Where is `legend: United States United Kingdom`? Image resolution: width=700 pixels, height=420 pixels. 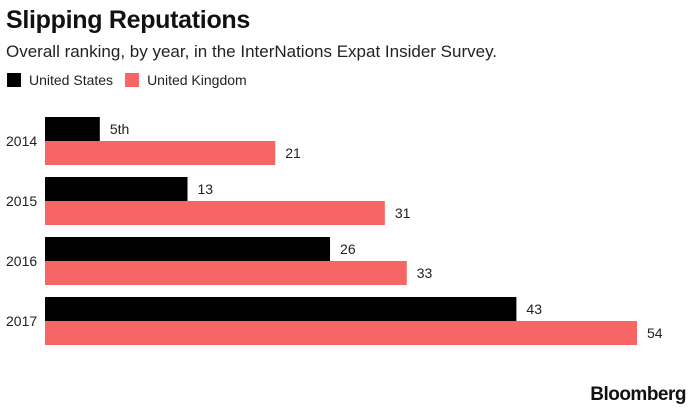
legend: United States United Kingdom is located at coordinates (133, 80).